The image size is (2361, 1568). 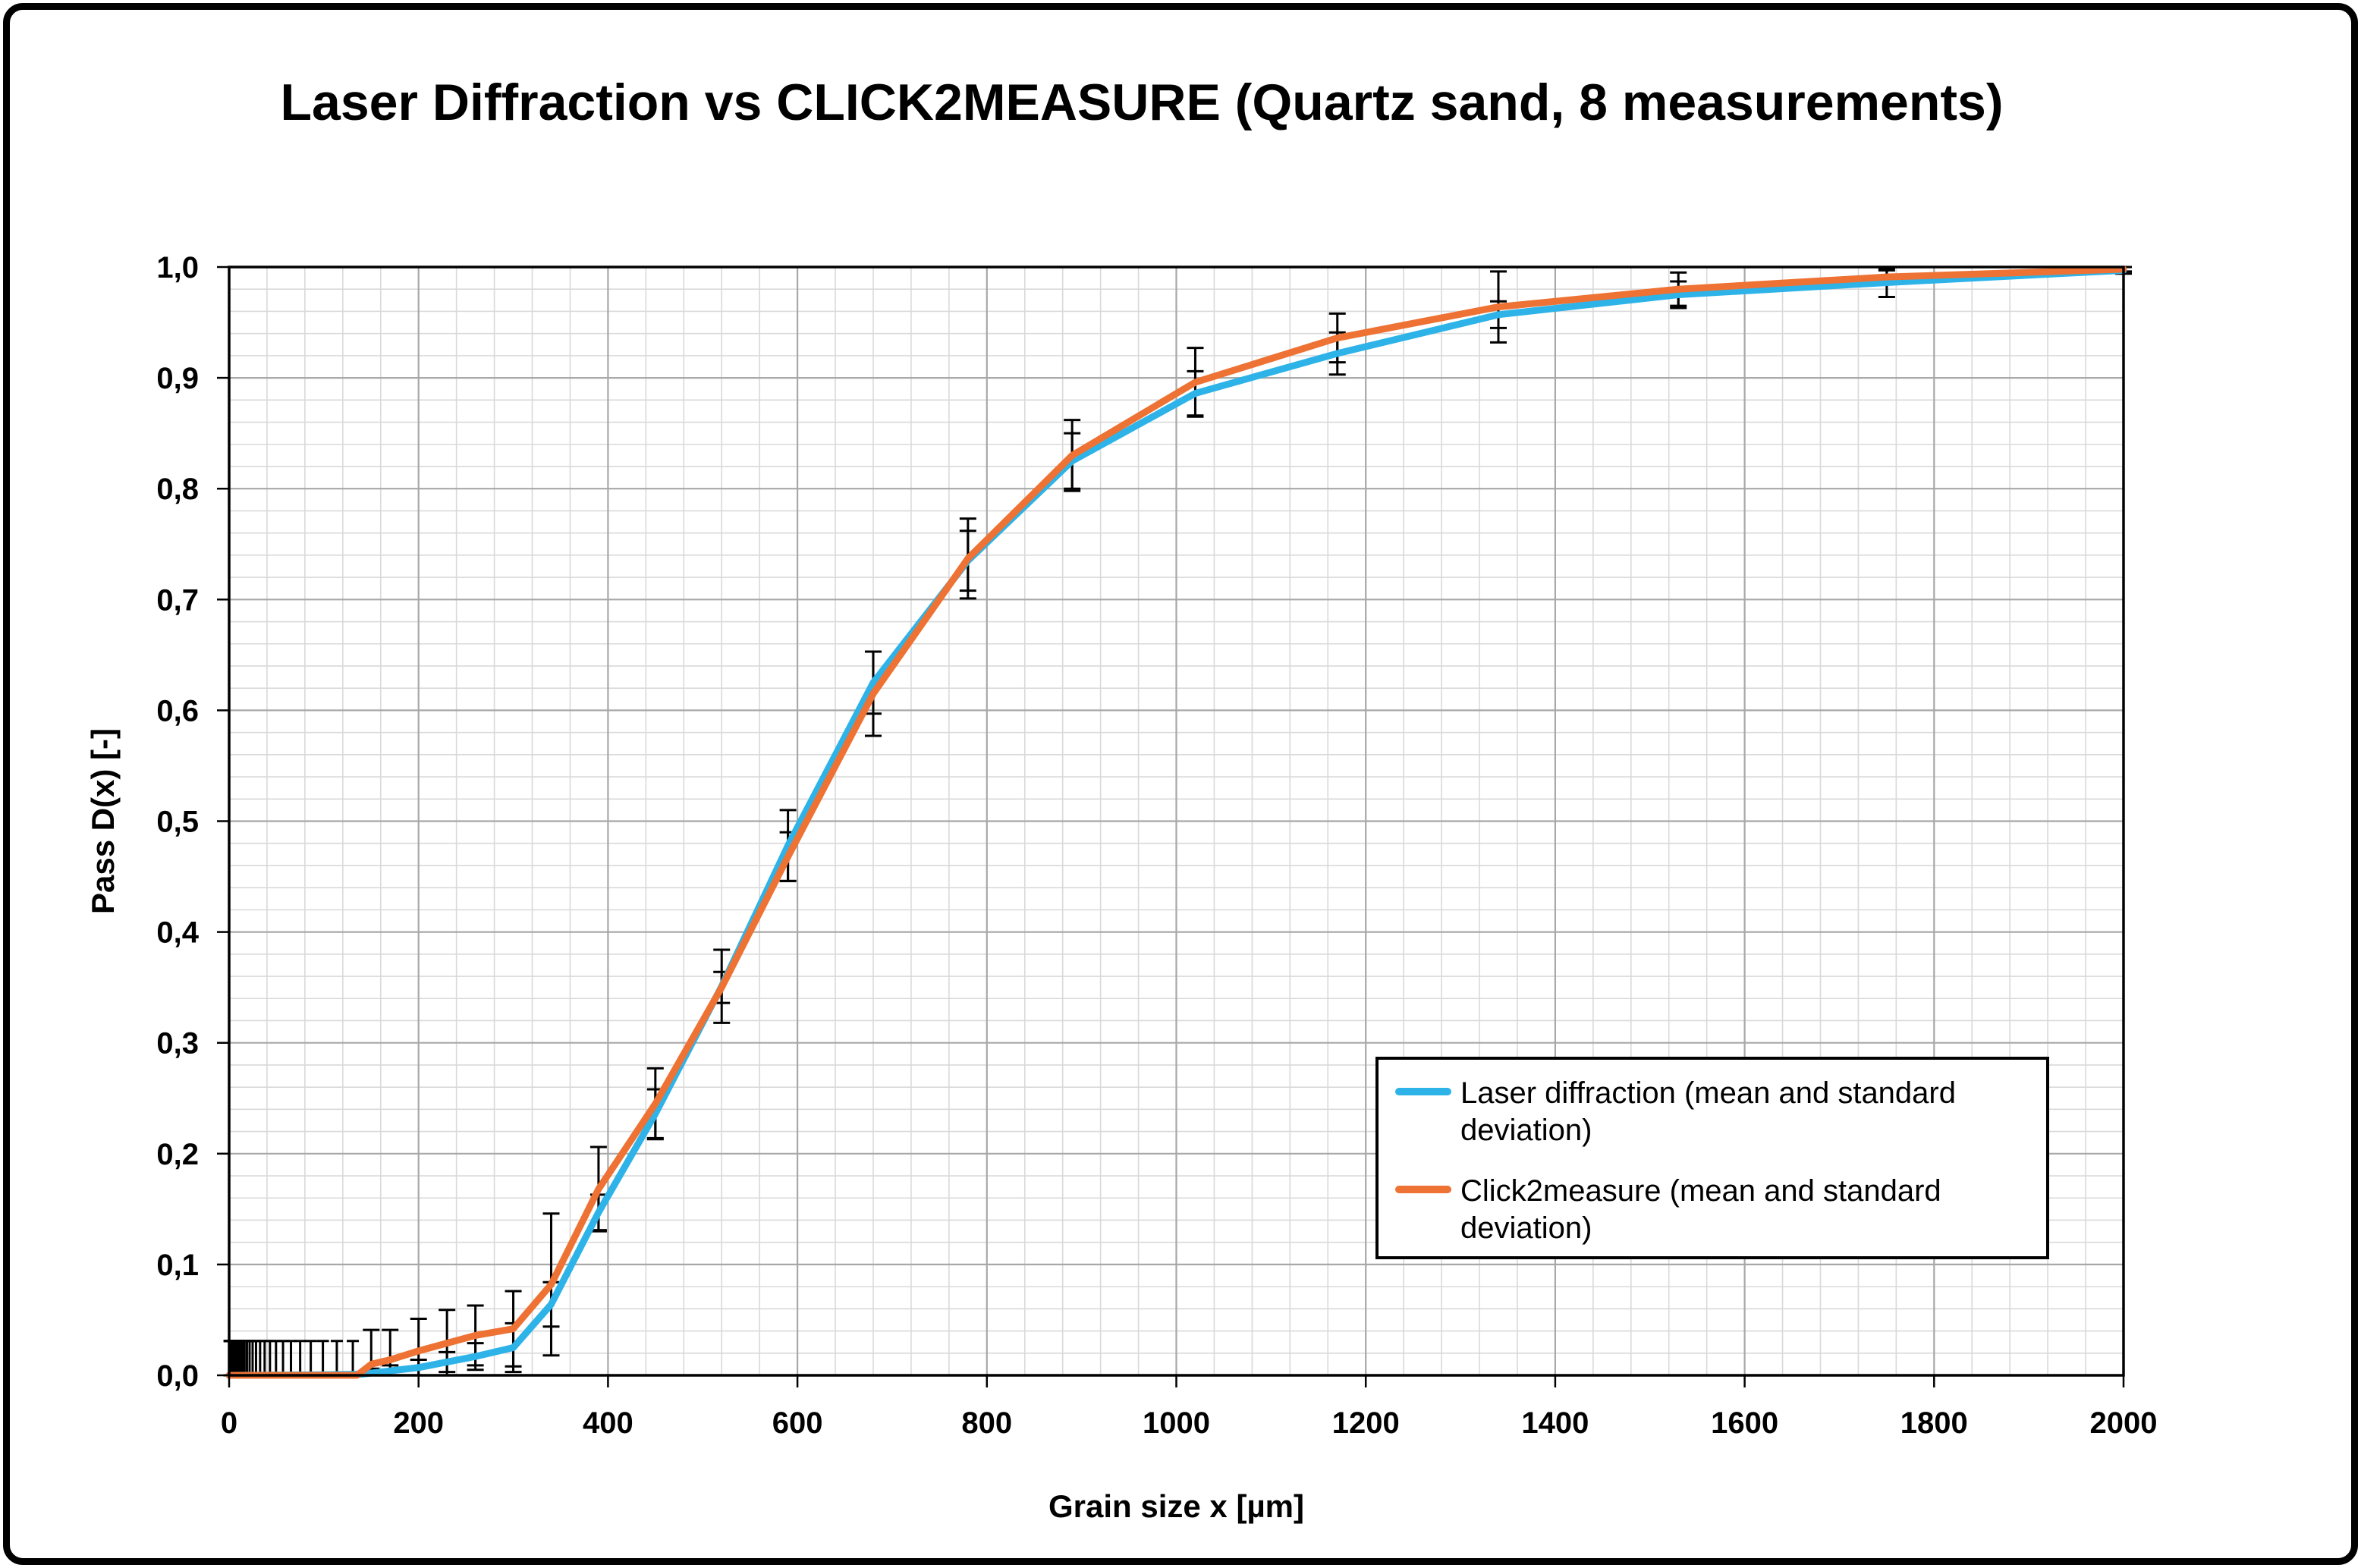 What do you see at coordinates (986, 1423) in the screenshot?
I see `x-tick-label: 800` at bounding box center [986, 1423].